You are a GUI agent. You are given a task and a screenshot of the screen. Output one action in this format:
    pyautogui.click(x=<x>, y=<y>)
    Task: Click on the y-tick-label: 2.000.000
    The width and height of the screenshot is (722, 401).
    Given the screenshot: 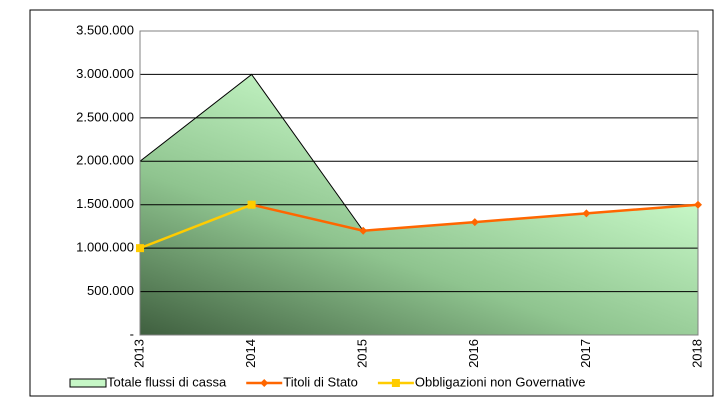 What is the action you would take?
    pyautogui.click(x=105, y=160)
    